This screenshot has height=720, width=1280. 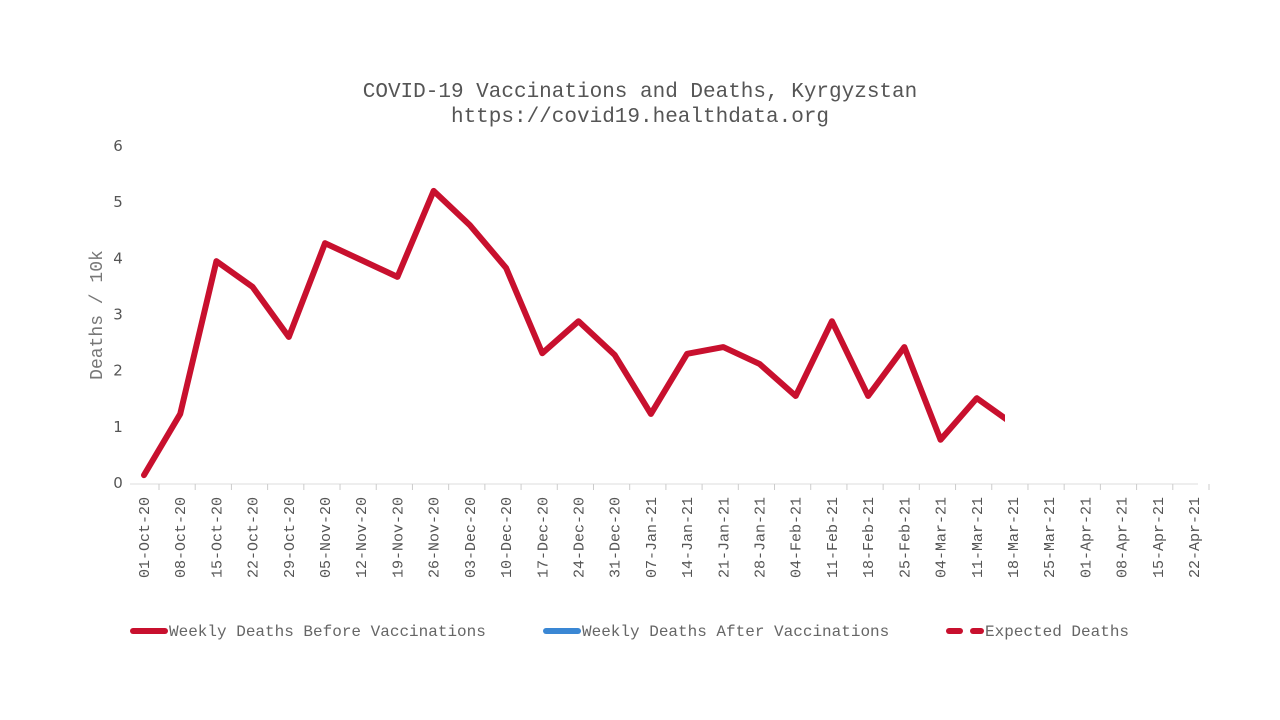 I want to click on x-tick-label: 11-Mar-21, so click(x=978, y=537).